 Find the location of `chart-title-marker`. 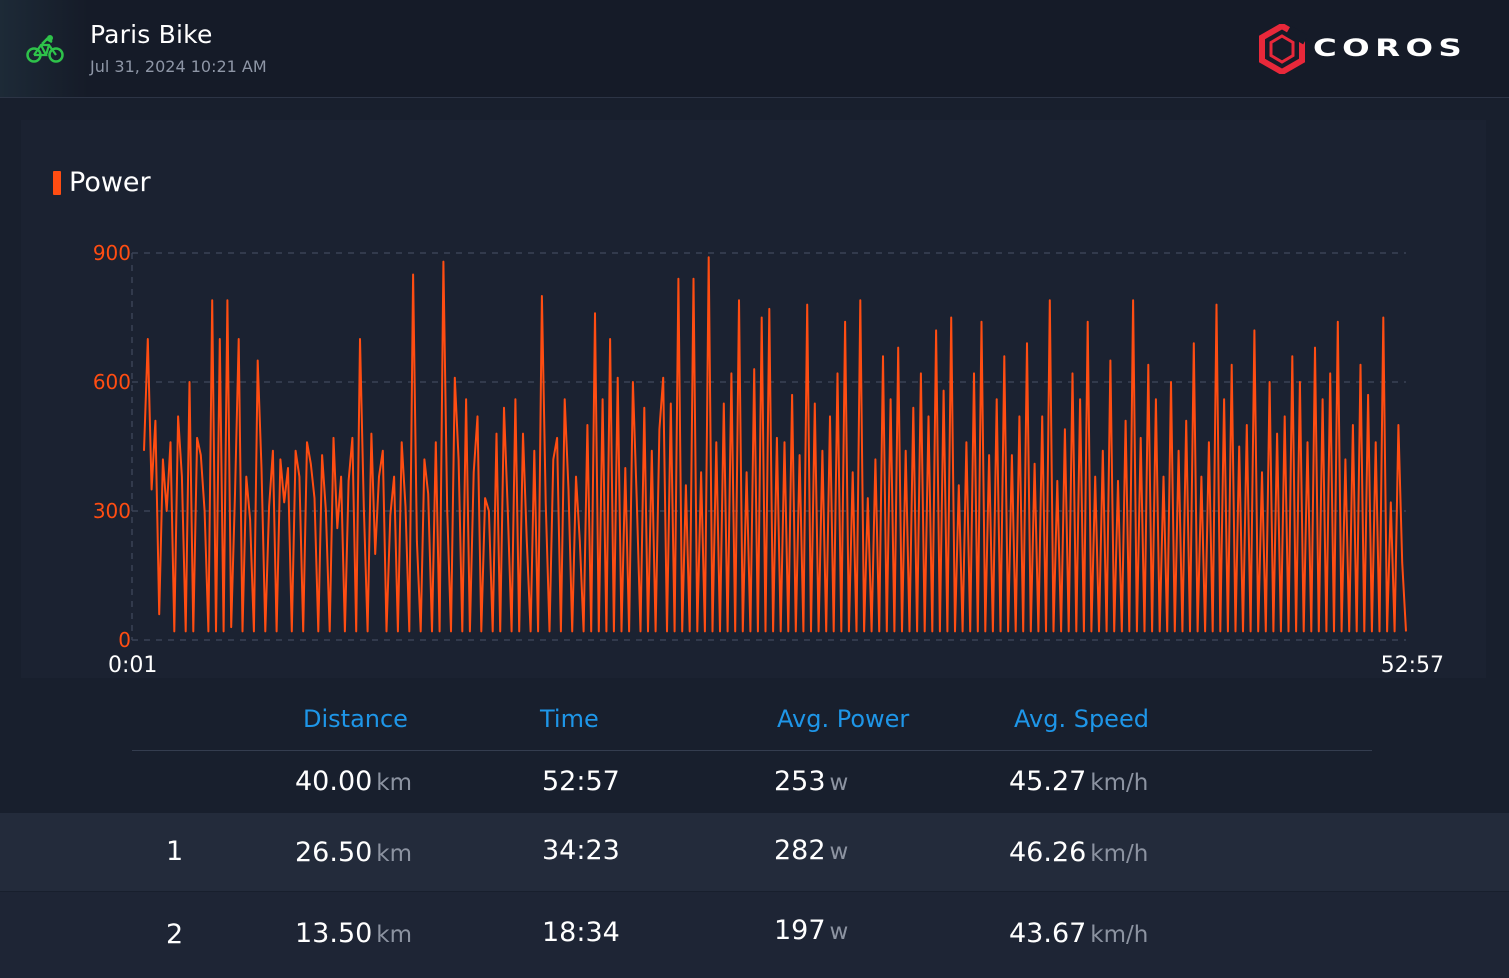

chart-title-marker is located at coordinates (57, 183).